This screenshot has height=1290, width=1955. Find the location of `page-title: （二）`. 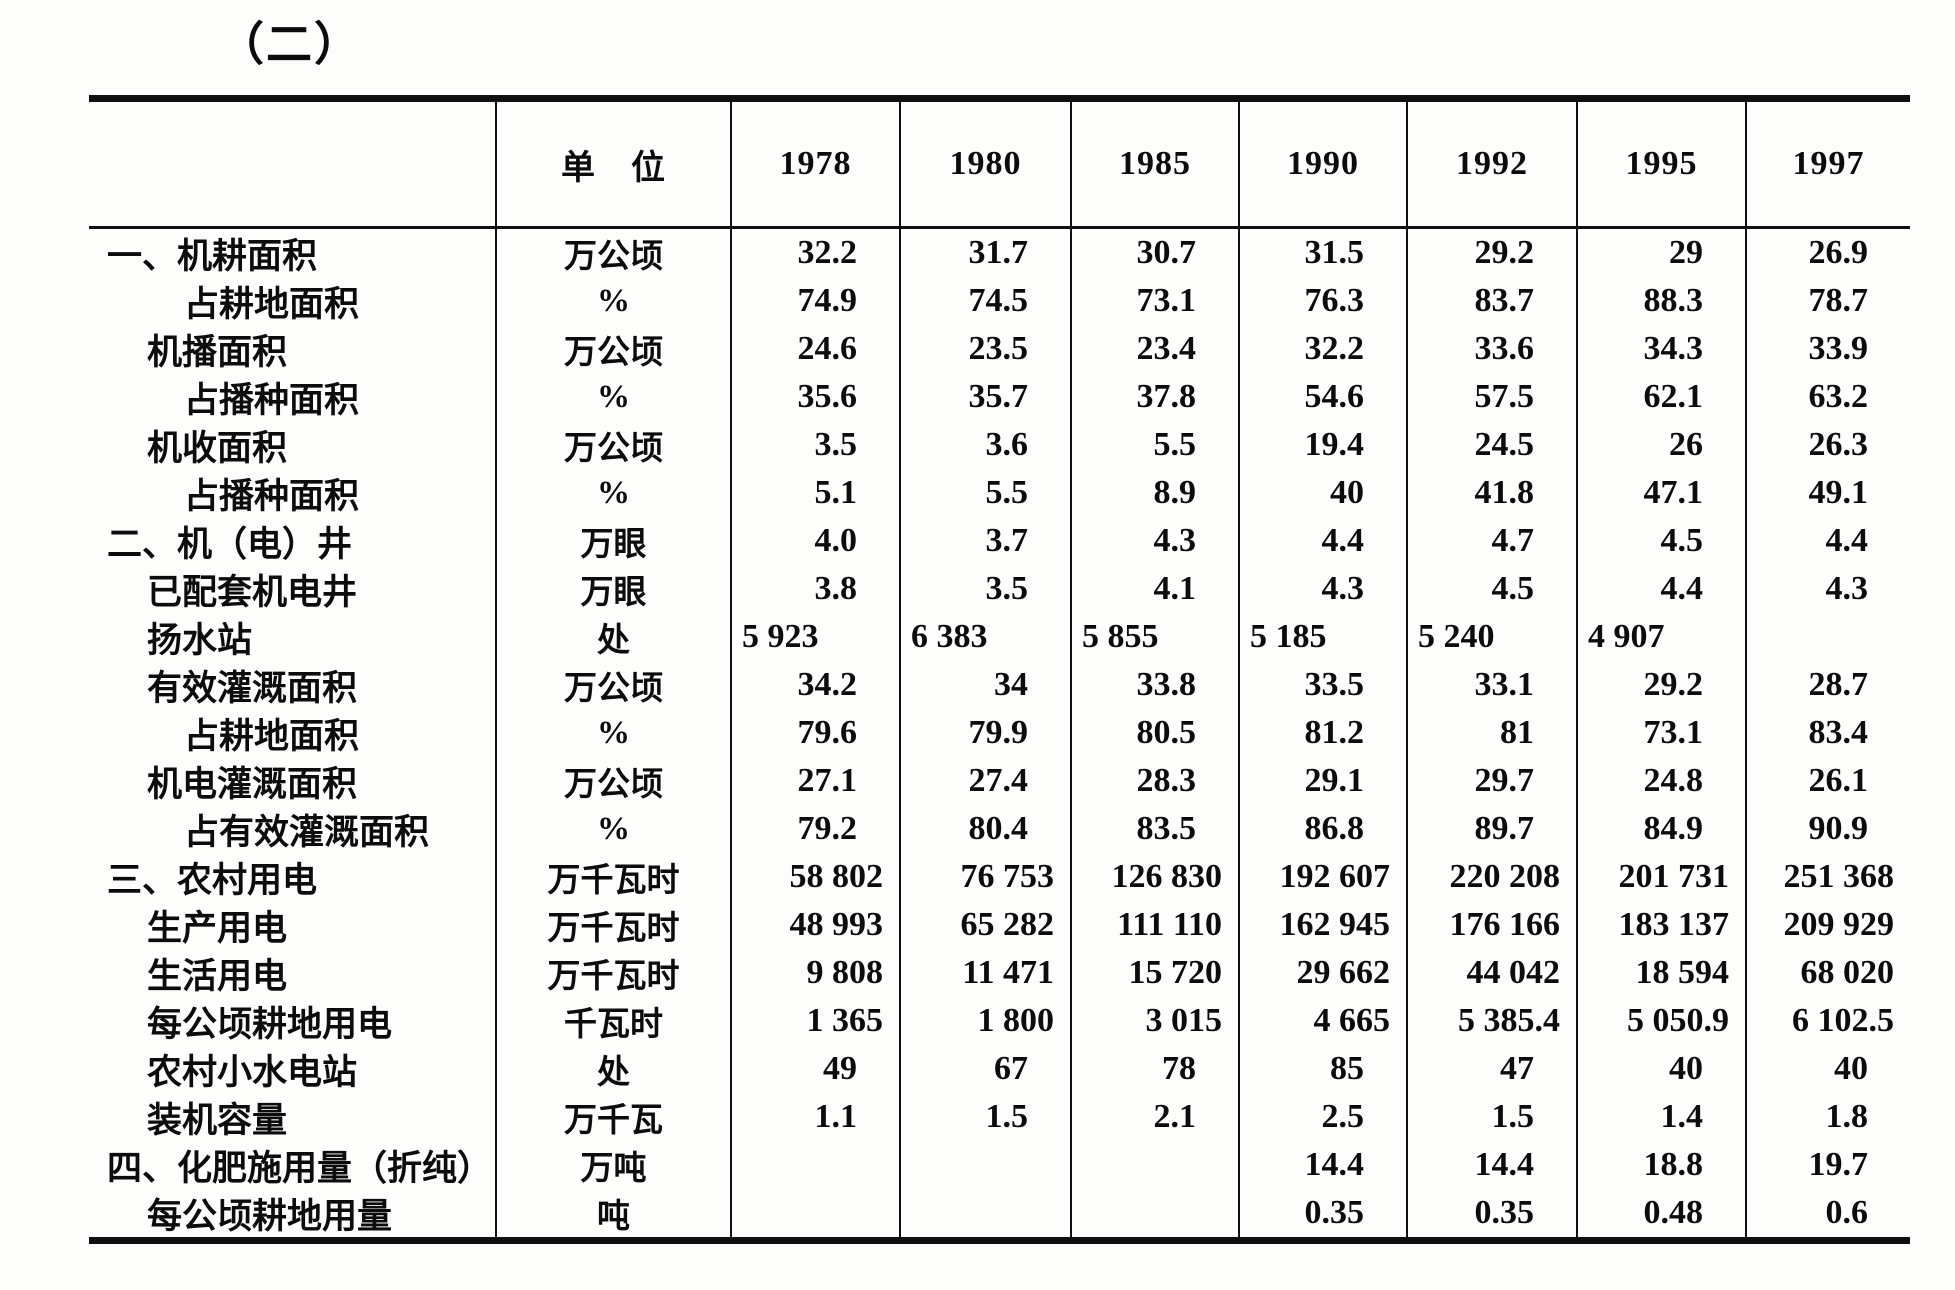

page-title: （二） is located at coordinates (290, 44).